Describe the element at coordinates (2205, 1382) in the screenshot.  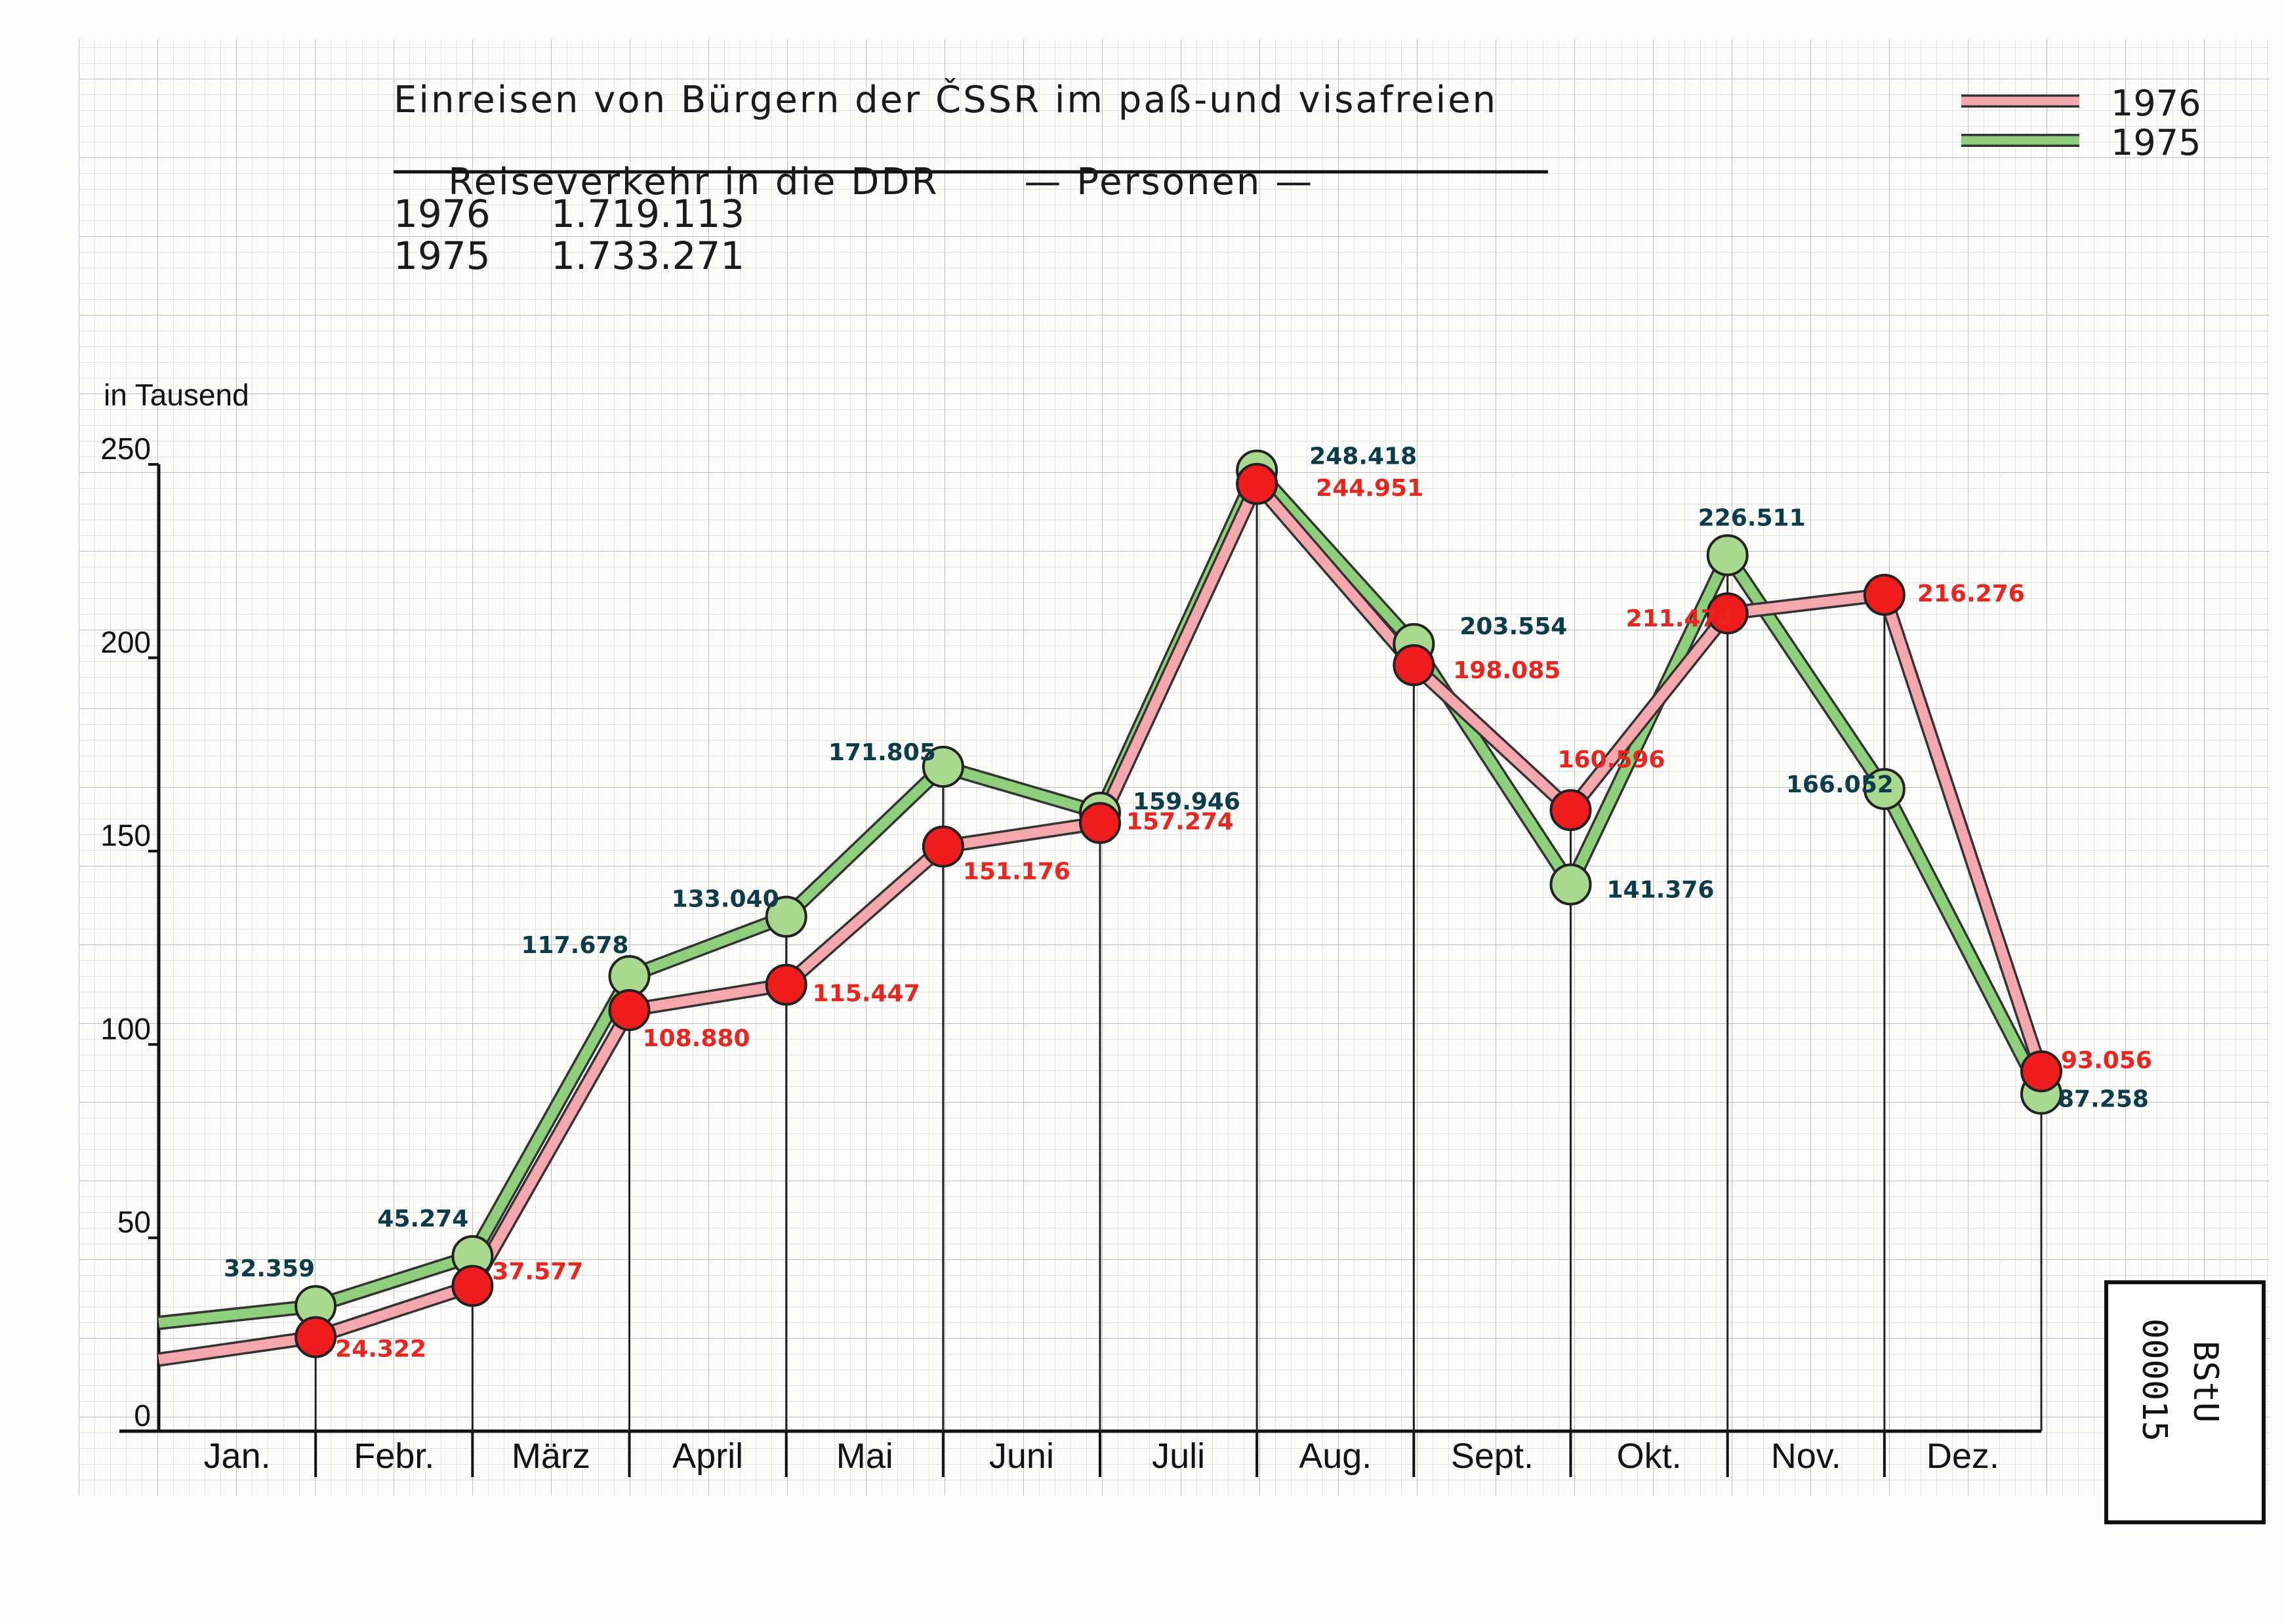
I see `stamp-line1: BStU` at that location.